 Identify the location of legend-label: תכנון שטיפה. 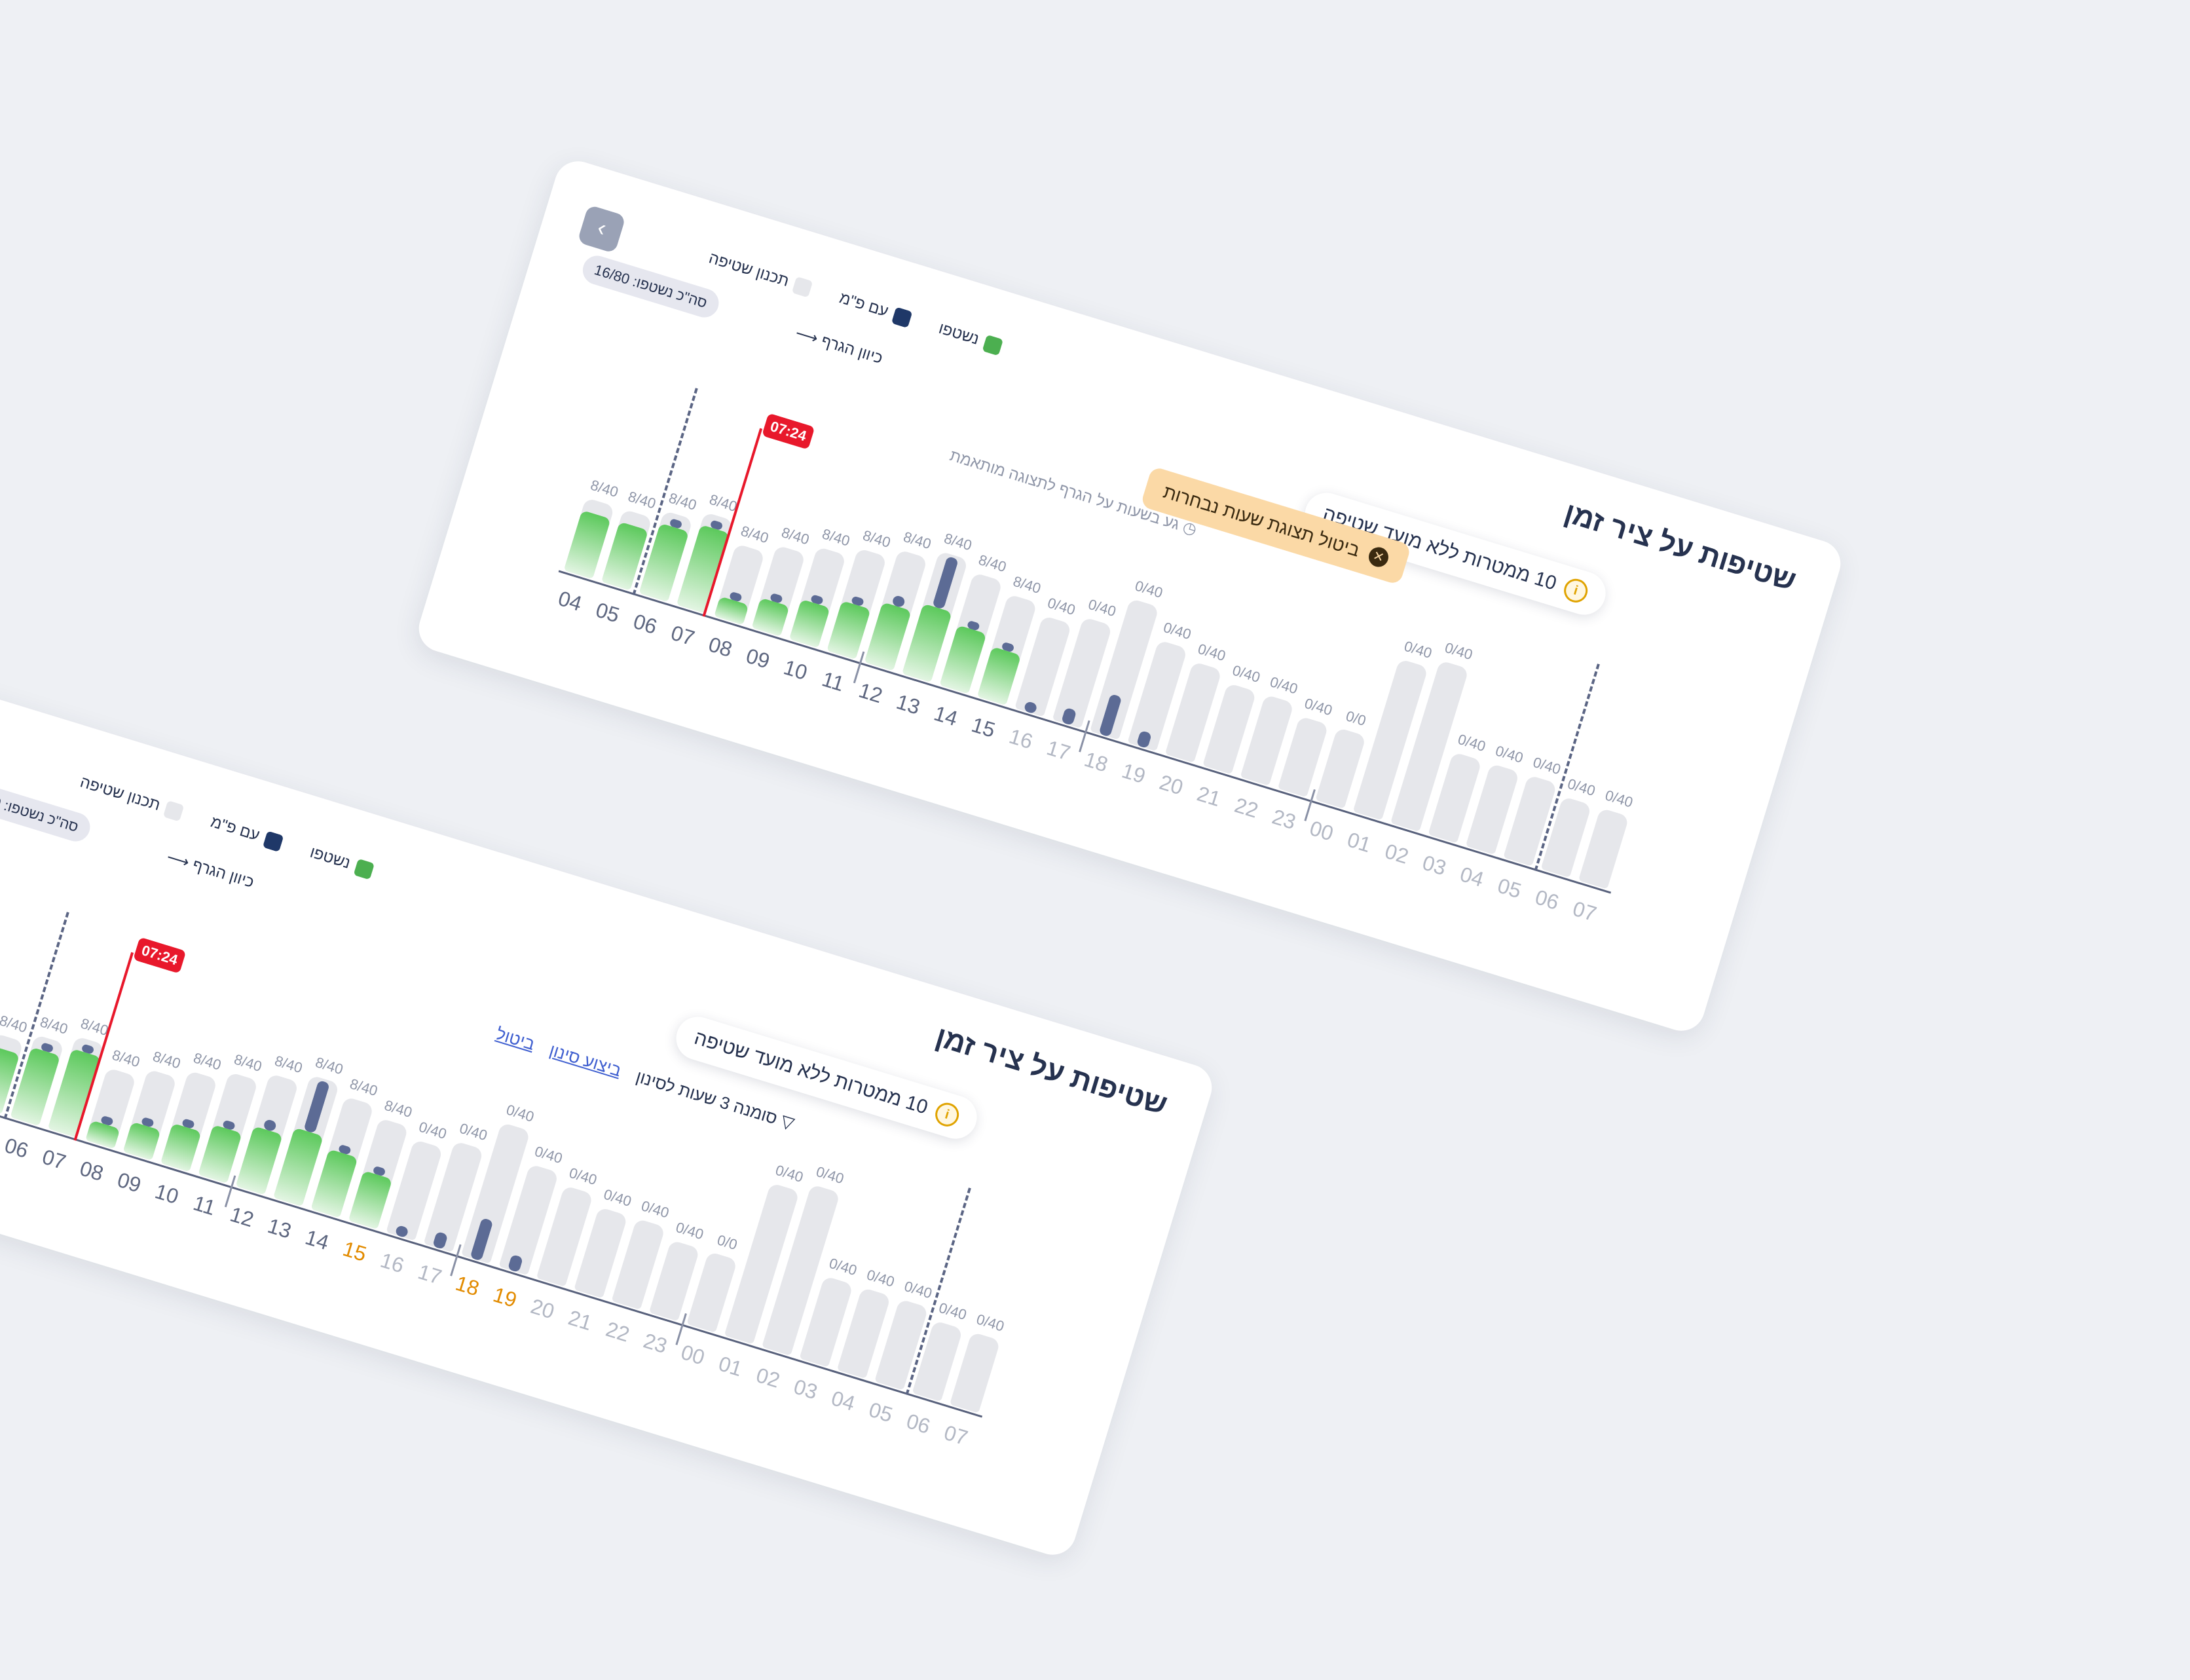
(749, 270).